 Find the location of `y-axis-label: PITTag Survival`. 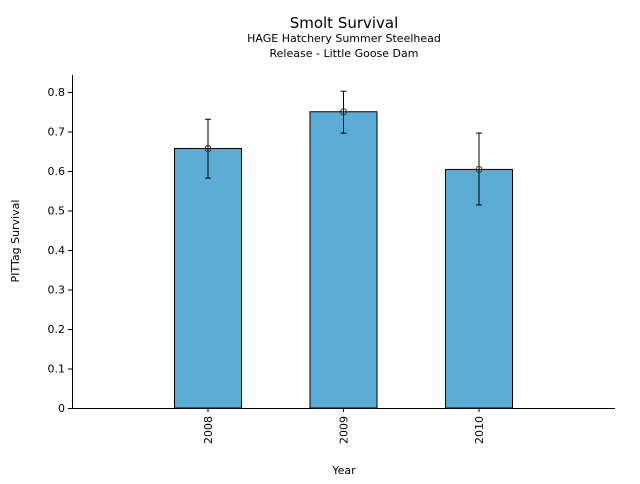

y-axis-label: PITTag Survival is located at coordinates (15, 241).